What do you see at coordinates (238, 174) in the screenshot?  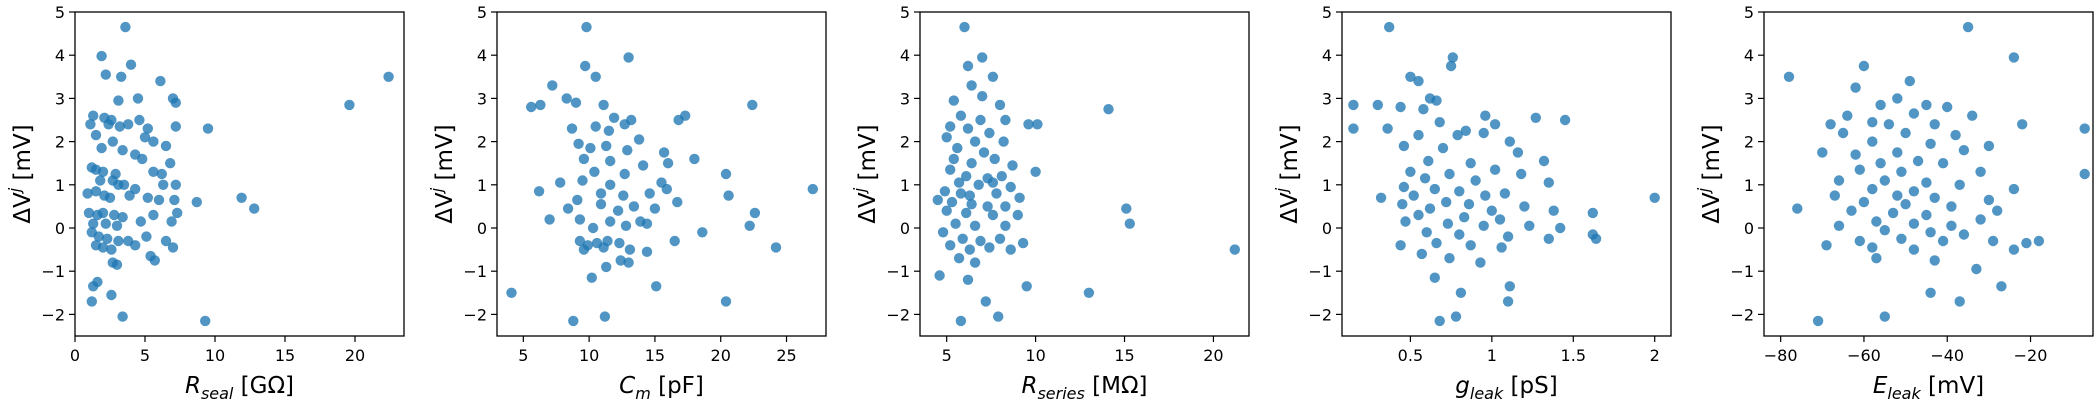 I see `data-points` at bounding box center [238, 174].